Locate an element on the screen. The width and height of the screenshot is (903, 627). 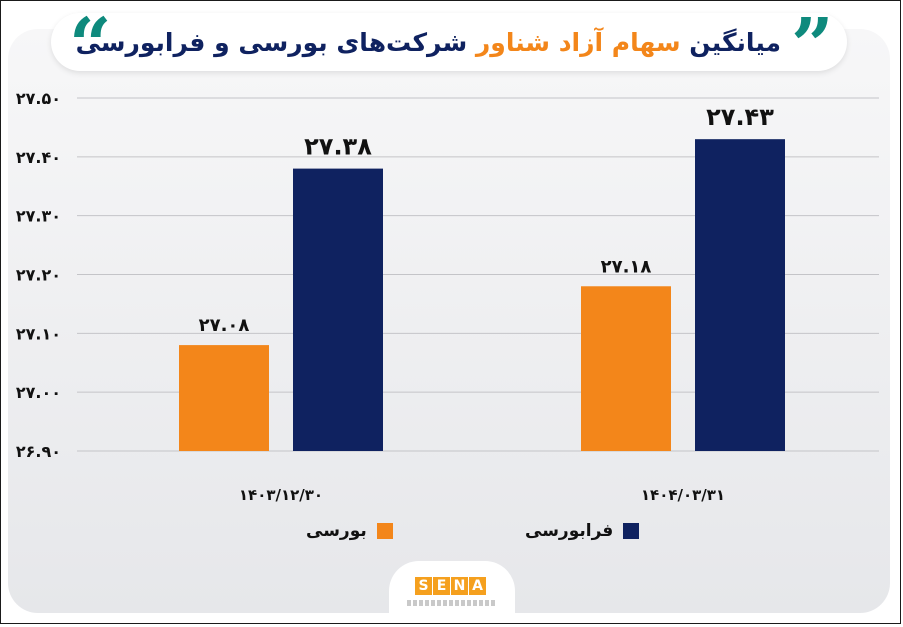
quote-open-icon: “ is located at coordinates (90, 46).